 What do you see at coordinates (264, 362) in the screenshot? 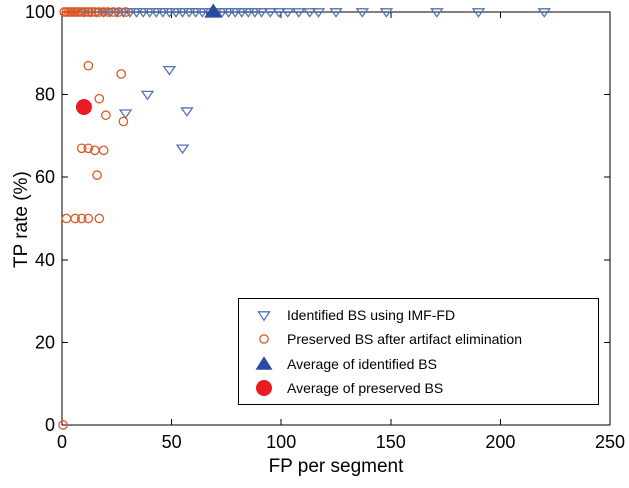
I see `triangle-up-filled-icon` at bounding box center [264, 362].